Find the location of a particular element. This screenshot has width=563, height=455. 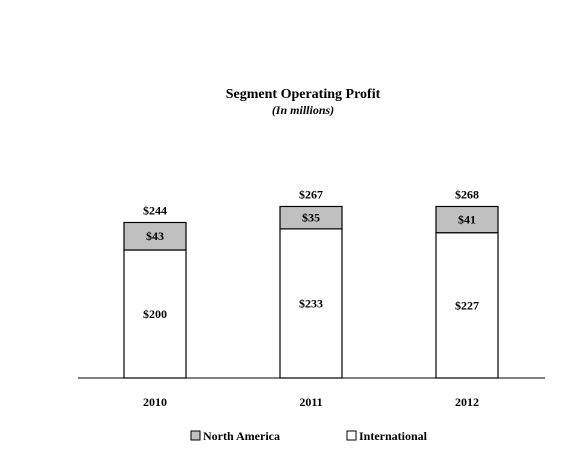

legend: North America International is located at coordinates (309, 436).